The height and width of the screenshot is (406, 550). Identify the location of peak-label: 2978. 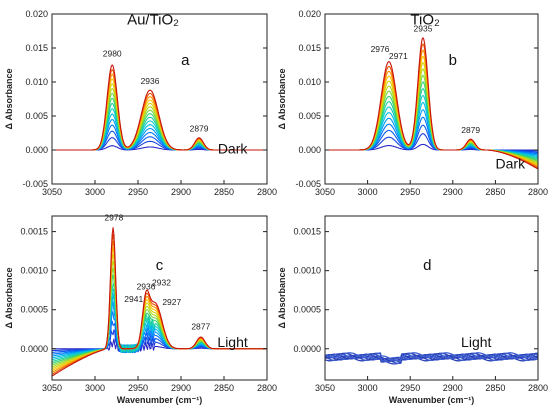
(113, 217).